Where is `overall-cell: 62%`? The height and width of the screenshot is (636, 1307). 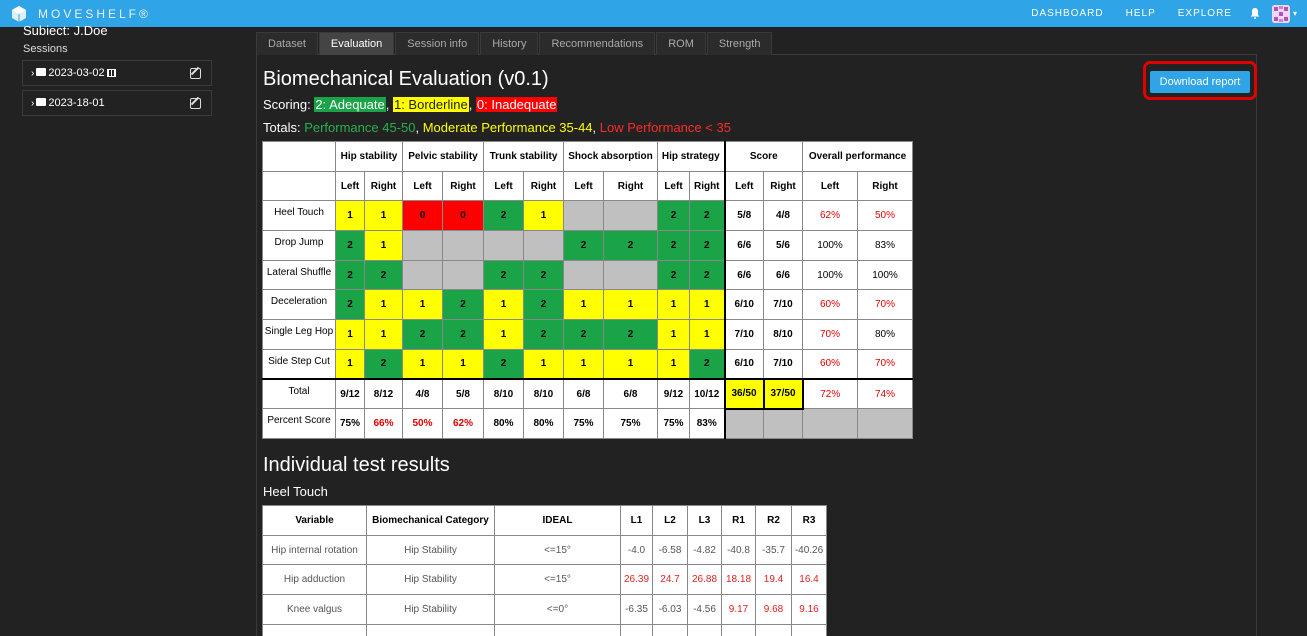 overall-cell: 62% is located at coordinates (830, 216).